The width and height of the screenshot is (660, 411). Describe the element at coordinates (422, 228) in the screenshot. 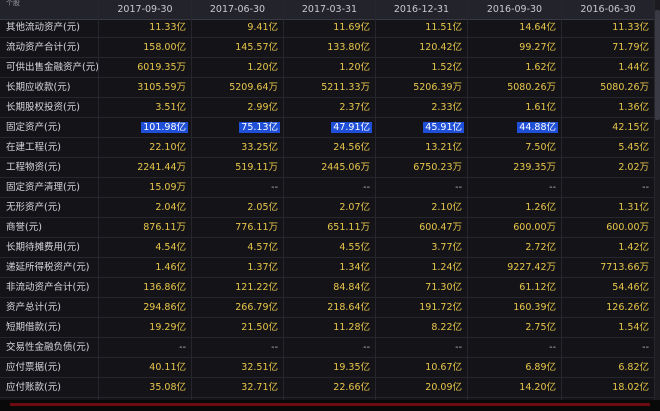

I see `value-cell: 600.47万` at that location.